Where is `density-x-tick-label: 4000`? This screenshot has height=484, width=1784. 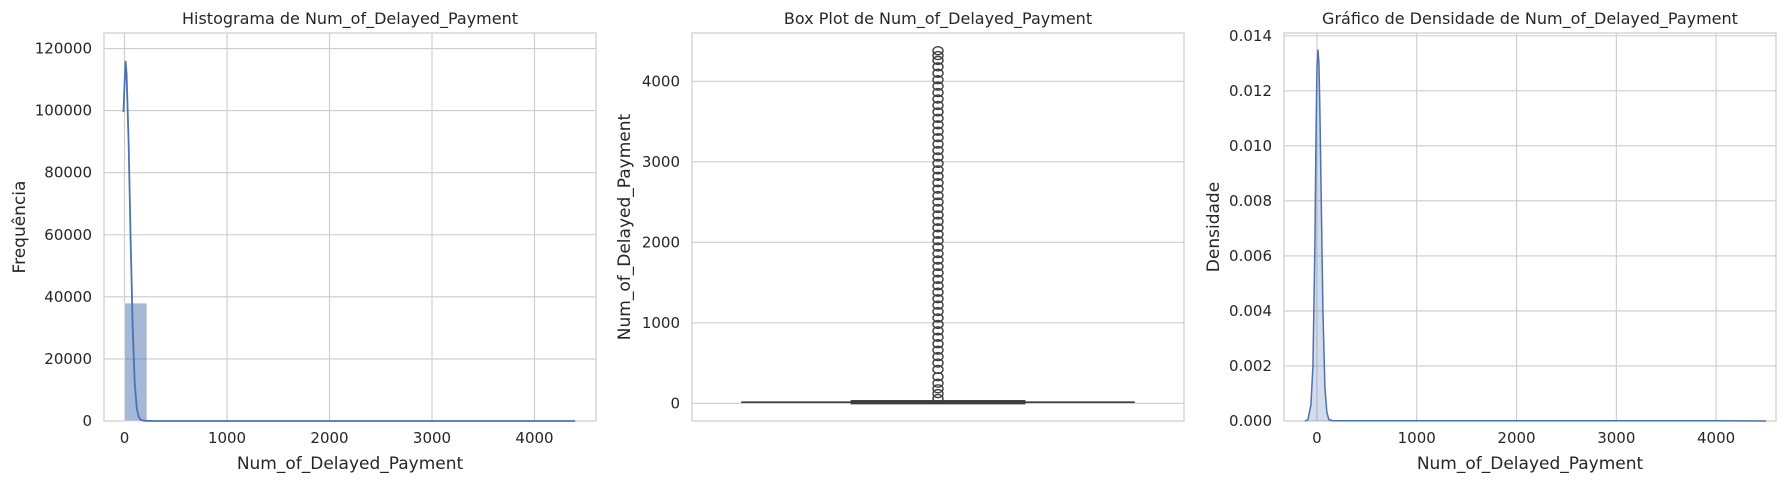
density-x-tick-label: 4000 is located at coordinates (1716, 438).